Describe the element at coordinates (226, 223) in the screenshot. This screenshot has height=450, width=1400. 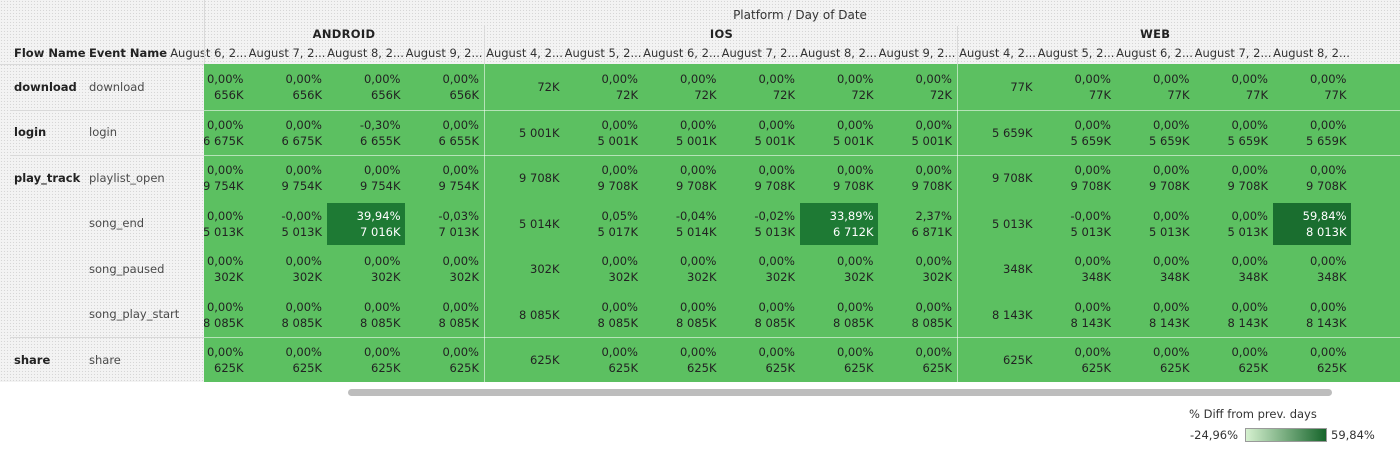
I see `table-cell: 0,00% 5 013K` at that location.